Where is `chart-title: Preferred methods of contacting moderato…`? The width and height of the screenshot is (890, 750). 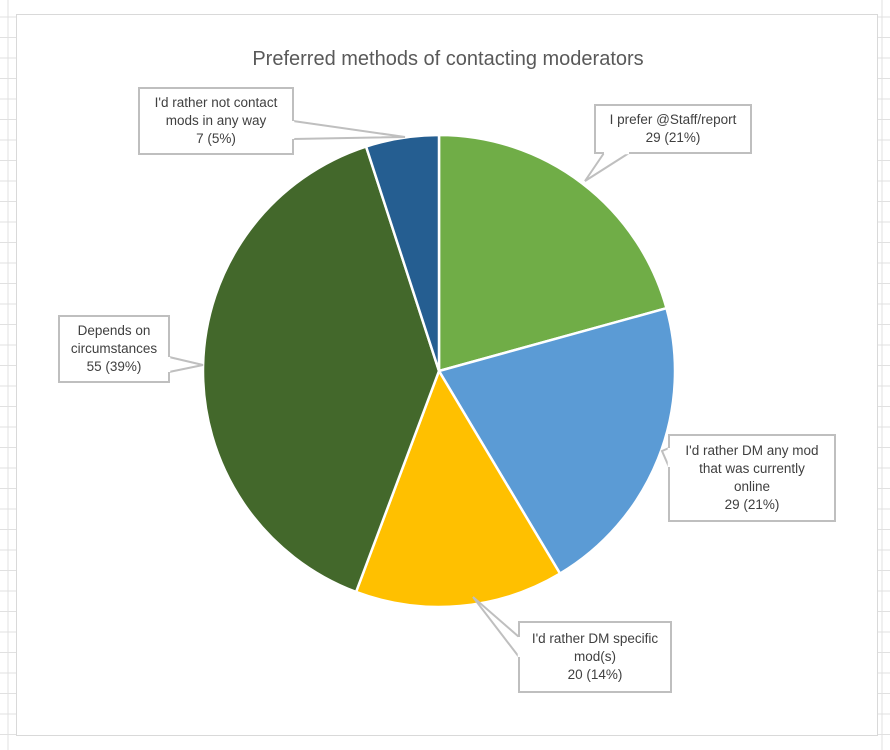 chart-title: Preferred methods of contacting moderato… is located at coordinates (448, 59).